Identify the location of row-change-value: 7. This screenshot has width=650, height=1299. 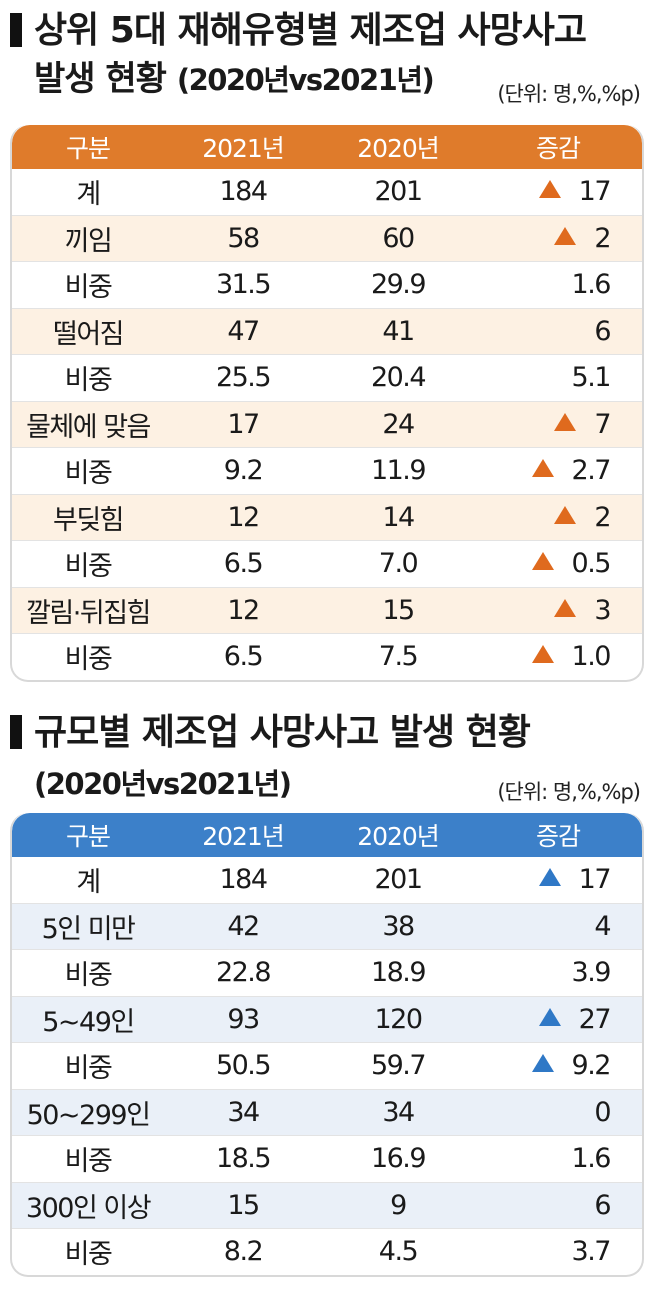
(602, 424).